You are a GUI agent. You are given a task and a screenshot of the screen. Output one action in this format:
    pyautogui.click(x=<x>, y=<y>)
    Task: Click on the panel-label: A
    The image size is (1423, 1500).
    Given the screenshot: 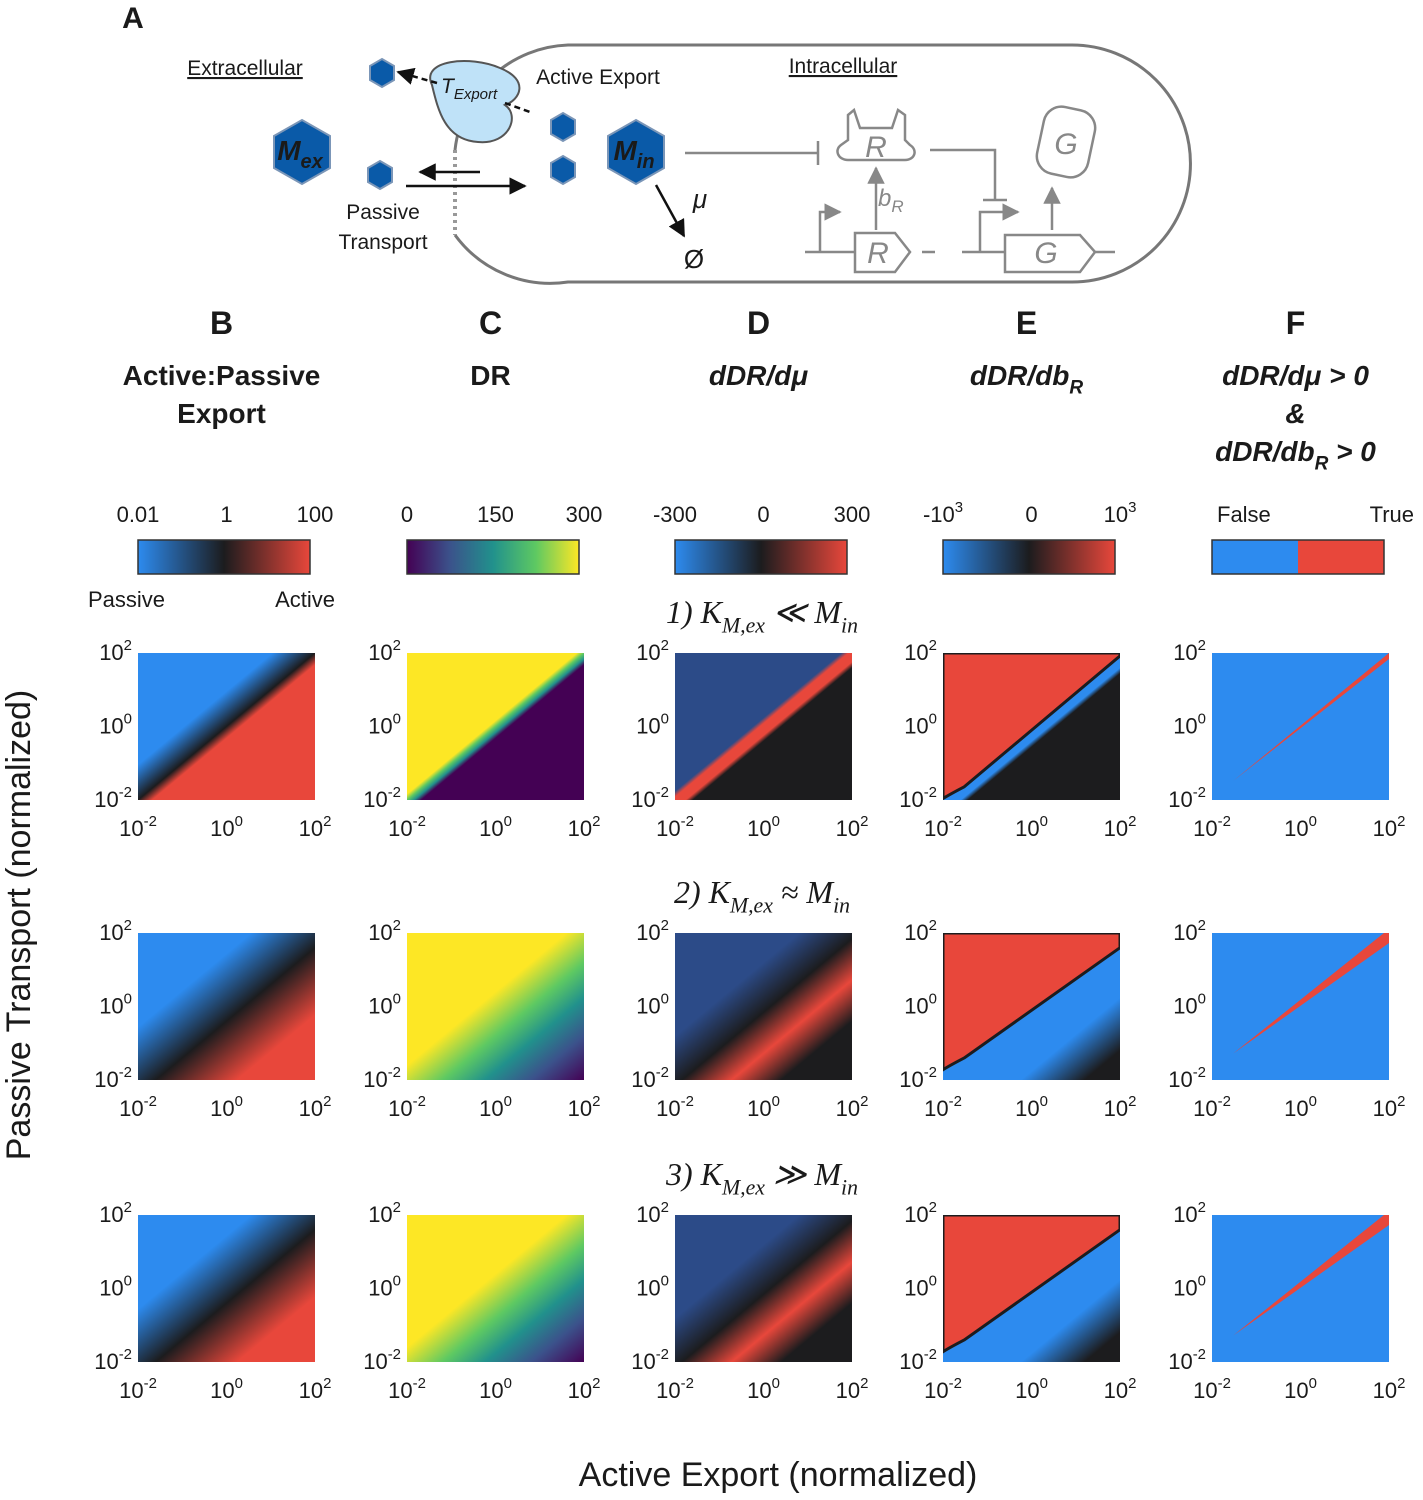 What is the action you would take?
    pyautogui.click(x=133, y=18)
    